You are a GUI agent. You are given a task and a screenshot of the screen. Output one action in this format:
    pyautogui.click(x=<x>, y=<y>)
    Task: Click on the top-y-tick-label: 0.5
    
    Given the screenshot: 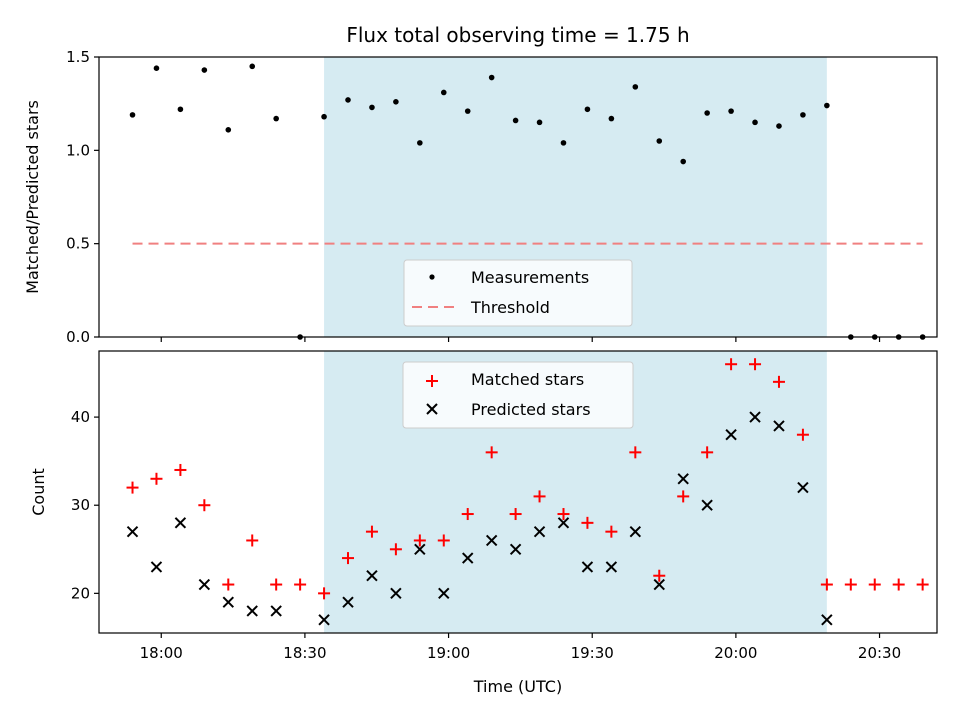 What is the action you would take?
    pyautogui.click(x=78, y=244)
    